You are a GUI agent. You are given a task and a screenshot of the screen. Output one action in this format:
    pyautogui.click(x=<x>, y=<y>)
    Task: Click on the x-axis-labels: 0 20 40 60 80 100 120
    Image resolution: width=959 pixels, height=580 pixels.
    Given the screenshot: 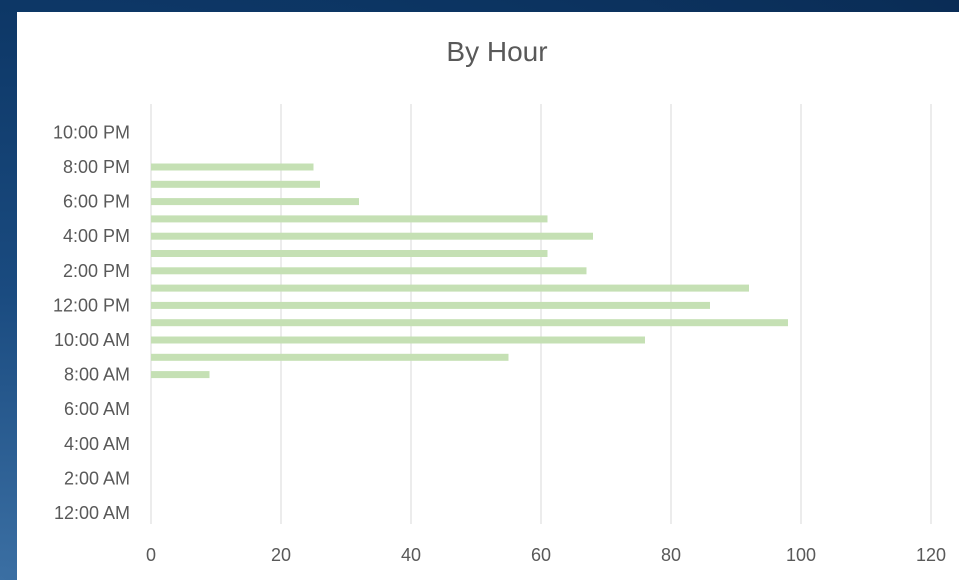 What is the action you would take?
    pyautogui.click(x=546, y=555)
    